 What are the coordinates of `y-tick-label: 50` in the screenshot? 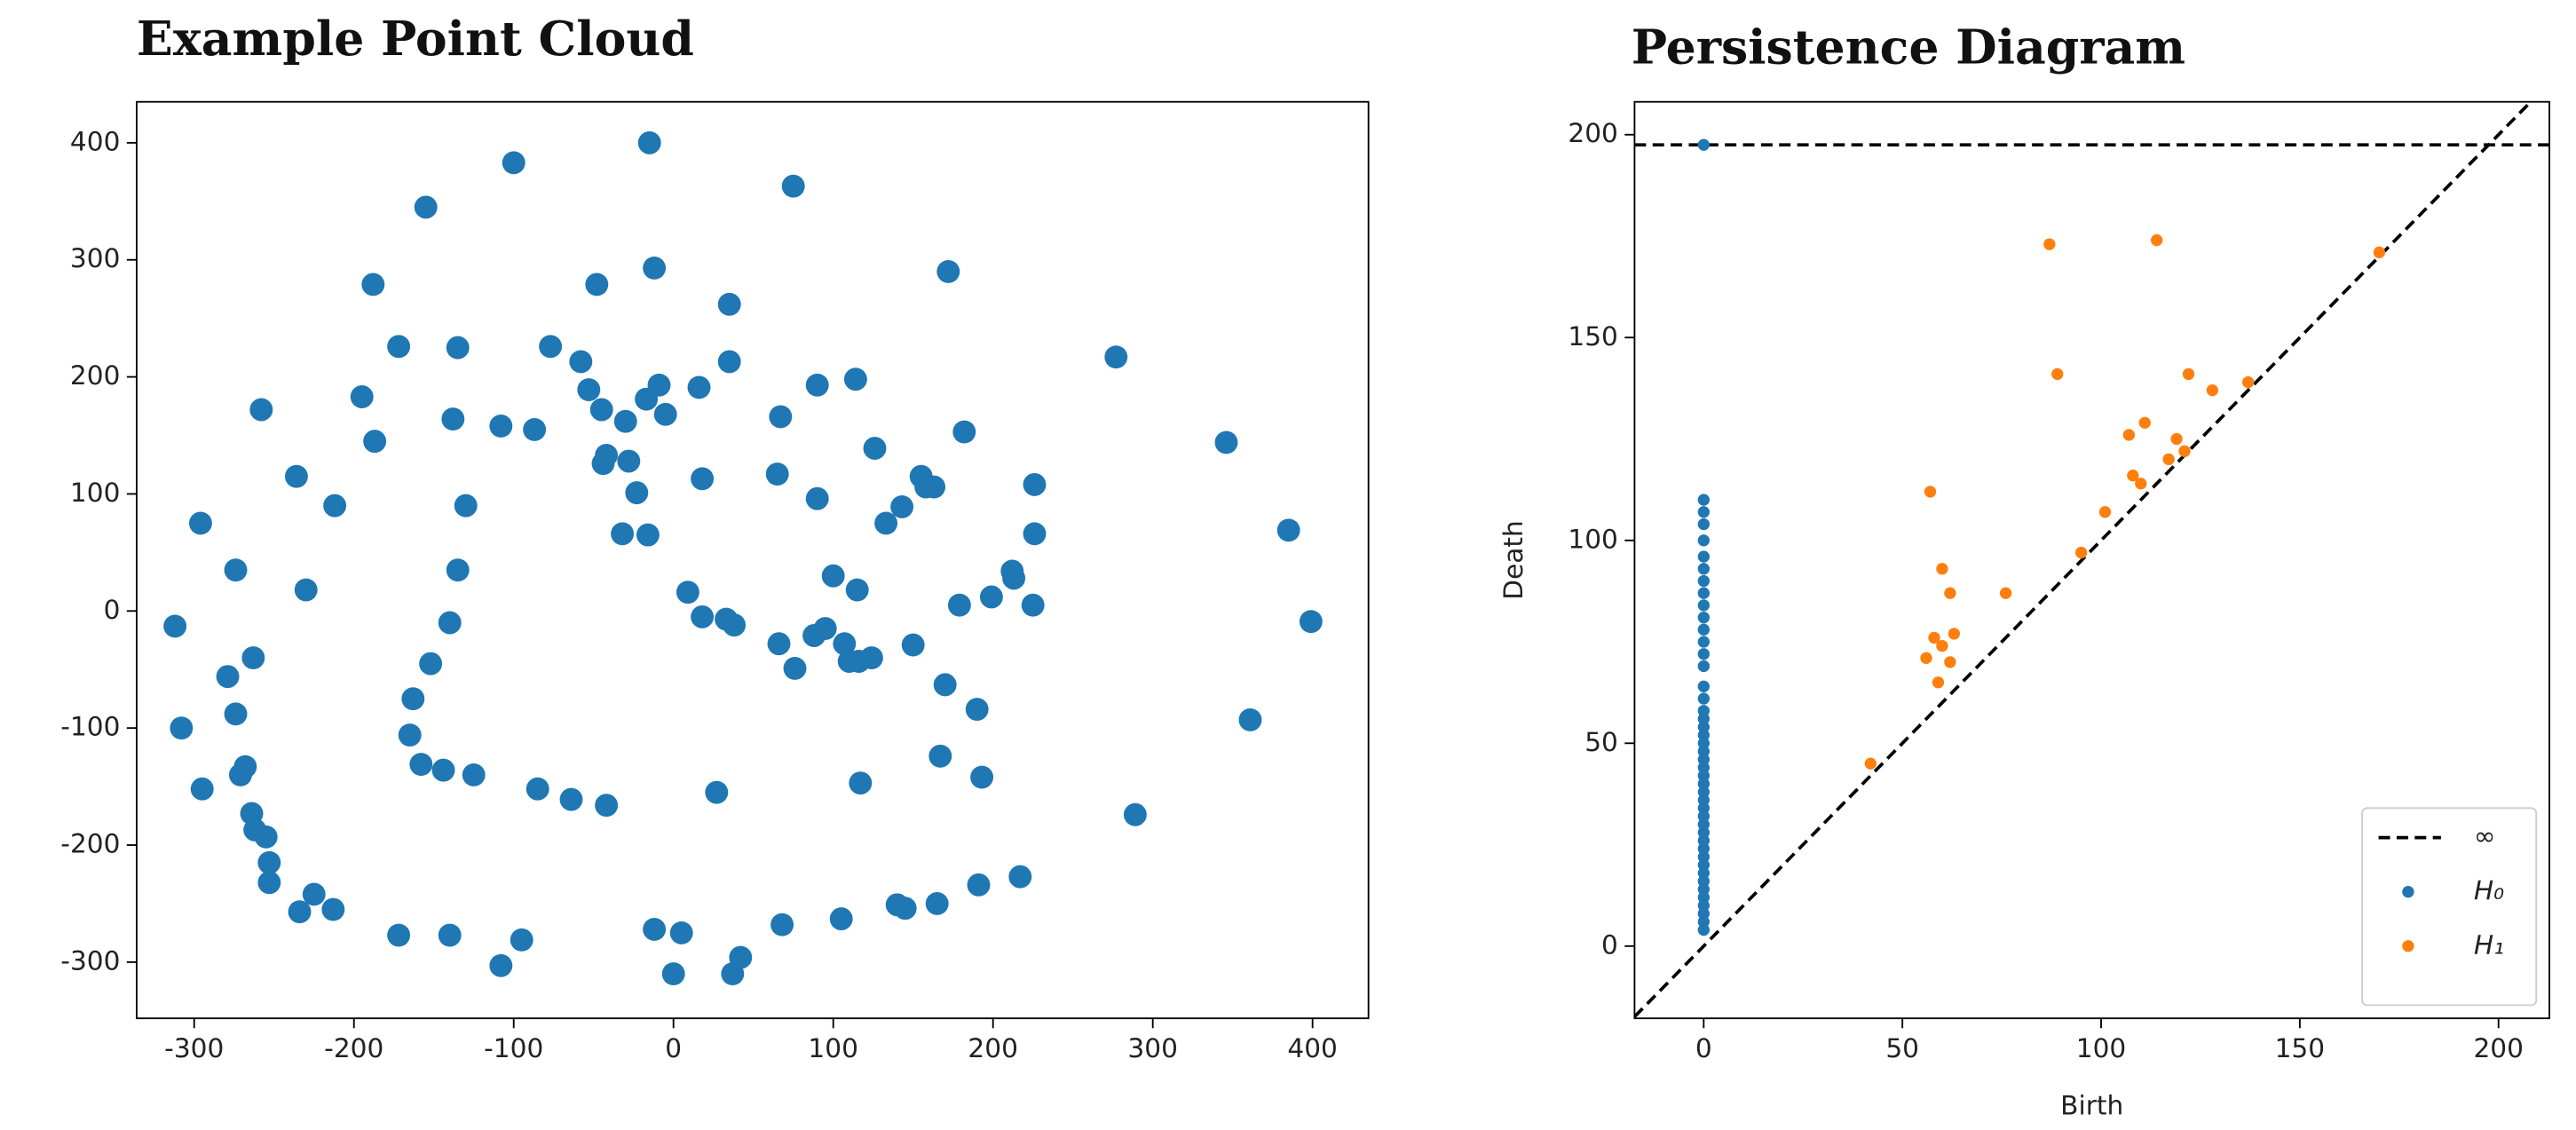 It's located at (1601, 742).